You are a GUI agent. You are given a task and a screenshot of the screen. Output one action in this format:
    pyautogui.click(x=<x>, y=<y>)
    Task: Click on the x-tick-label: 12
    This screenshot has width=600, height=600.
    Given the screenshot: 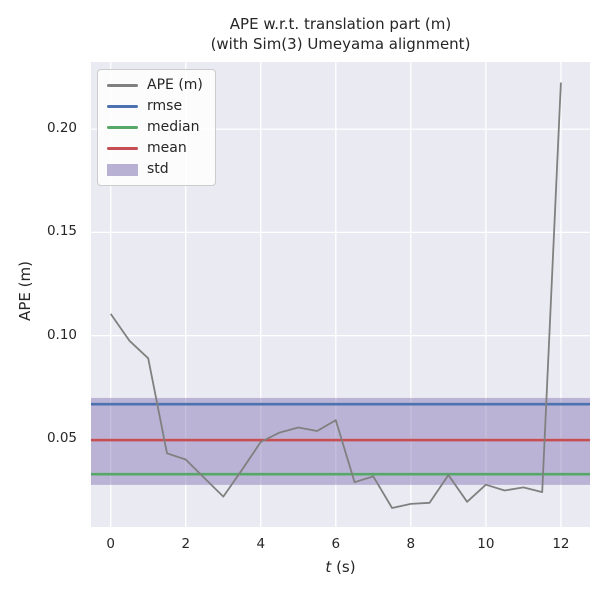 What is the action you would take?
    pyautogui.click(x=561, y=544)
    